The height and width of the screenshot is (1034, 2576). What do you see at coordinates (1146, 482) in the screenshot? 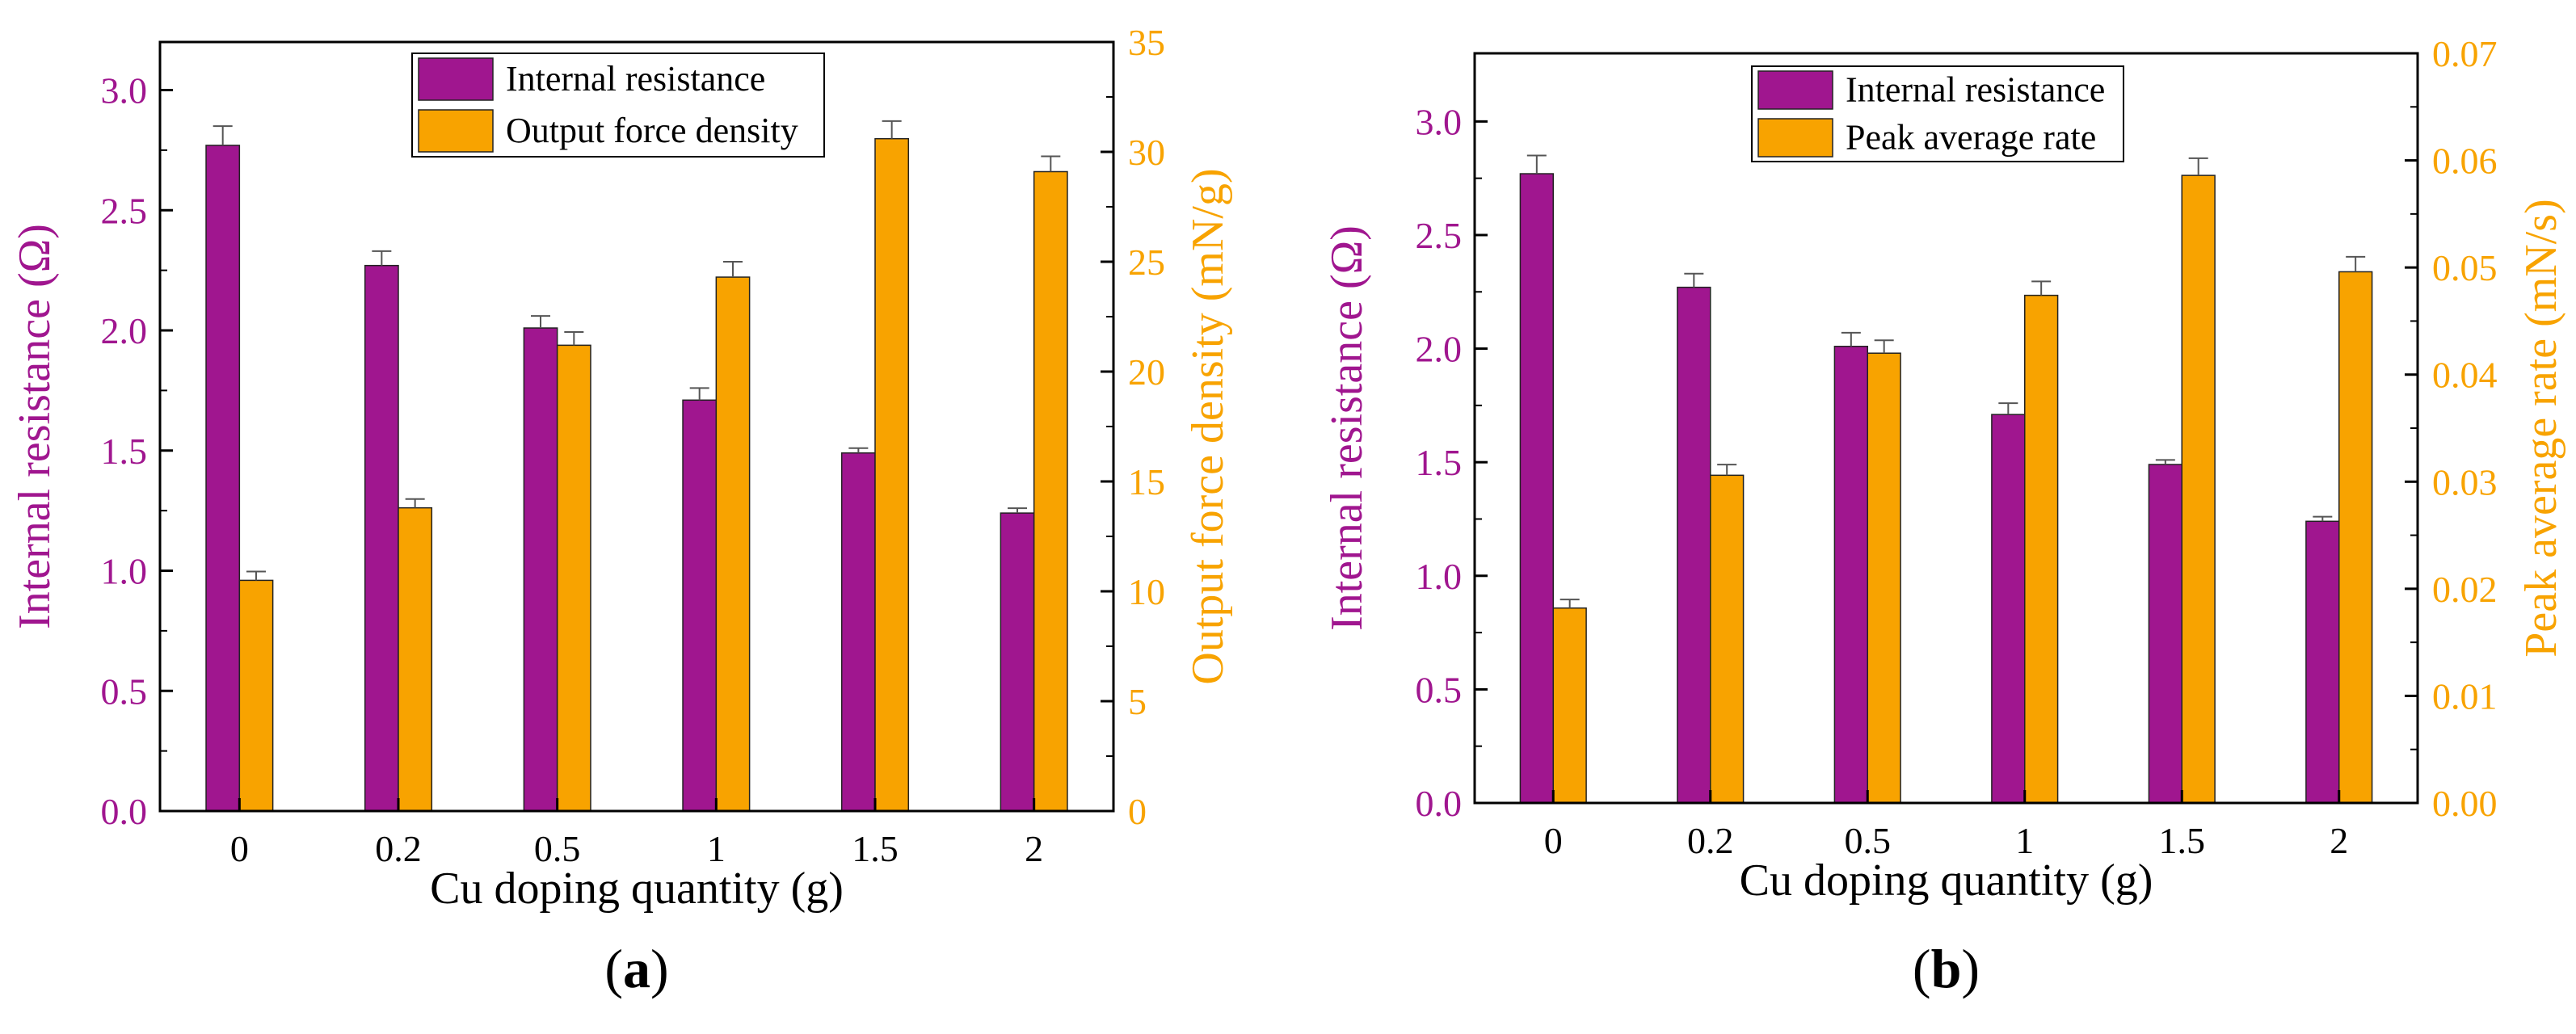
I see `y-right-tick-label: 15` at bounding box center [1146, 482].